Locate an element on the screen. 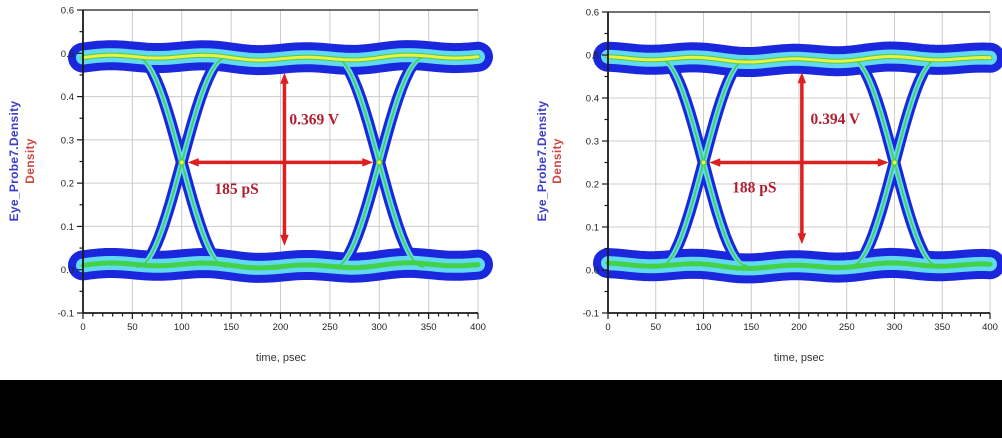  left-plot-y-axis-label-primary: Eye_Probe7.Density is located at coordinates (14, 161).